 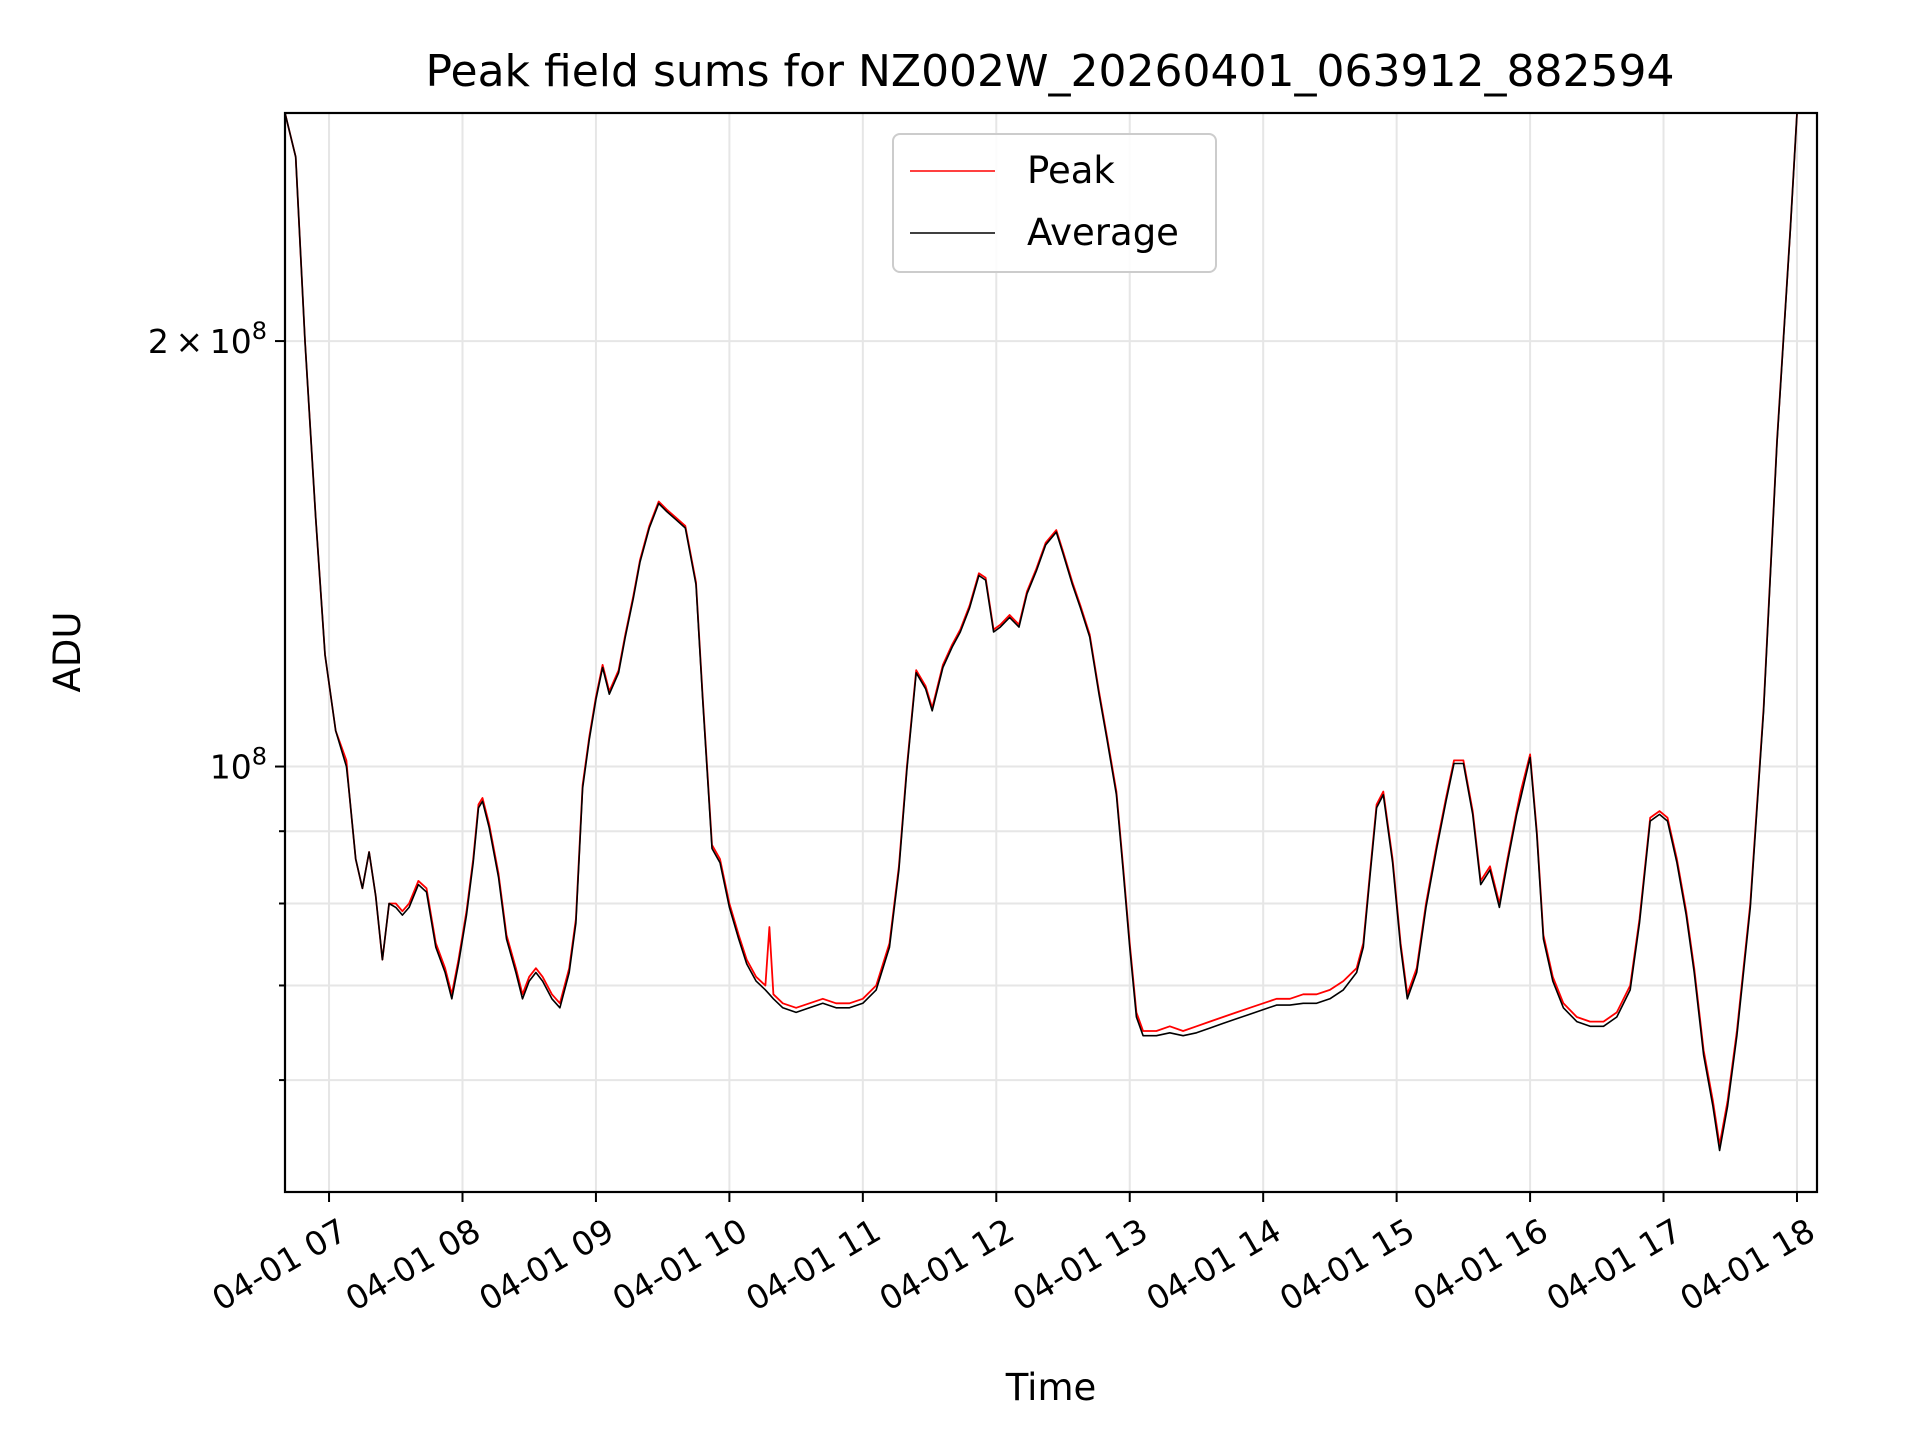 What do you see at coordinates (216, 699) in the screenshot?
I see `y-axis: 108 2 × 108` at bounding box center [216, 699].